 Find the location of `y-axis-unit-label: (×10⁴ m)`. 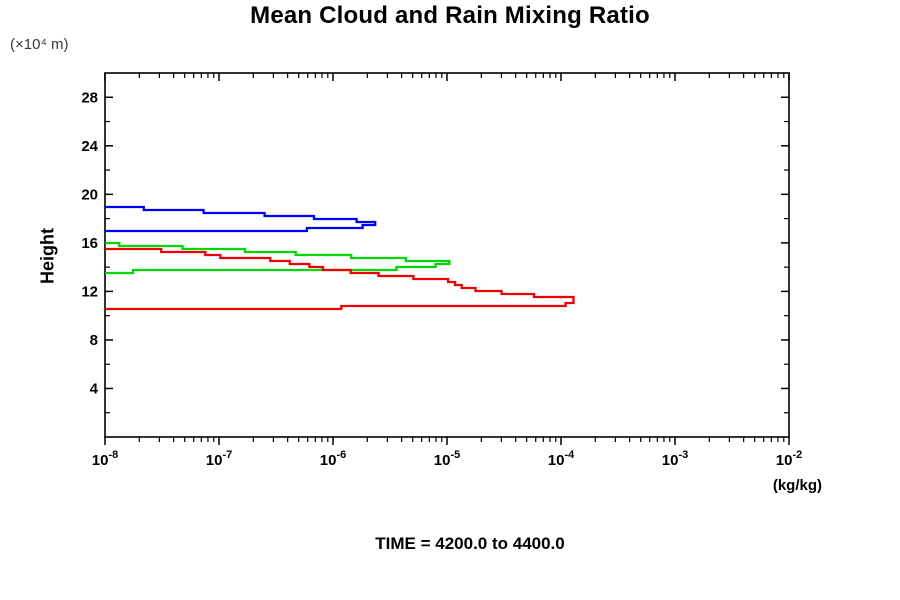

y-axis-unit-label: (×10⁴ m) is located at coordinates (39, 44).